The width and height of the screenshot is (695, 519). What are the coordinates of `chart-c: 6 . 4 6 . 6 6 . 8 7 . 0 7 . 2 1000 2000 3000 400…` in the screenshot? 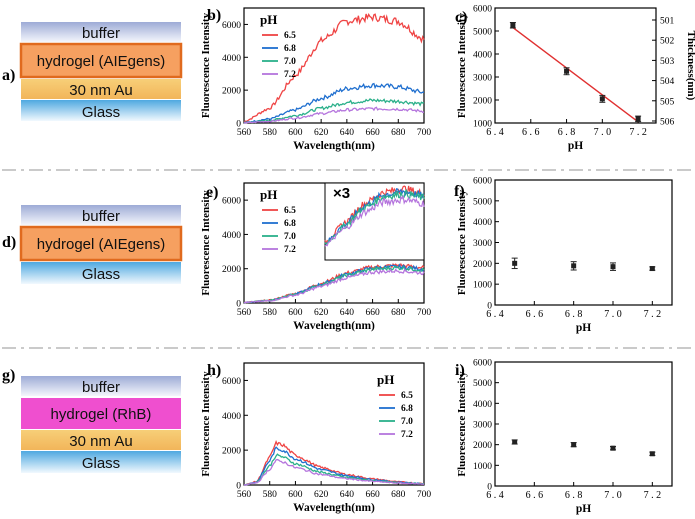 It's located at (575, 79).